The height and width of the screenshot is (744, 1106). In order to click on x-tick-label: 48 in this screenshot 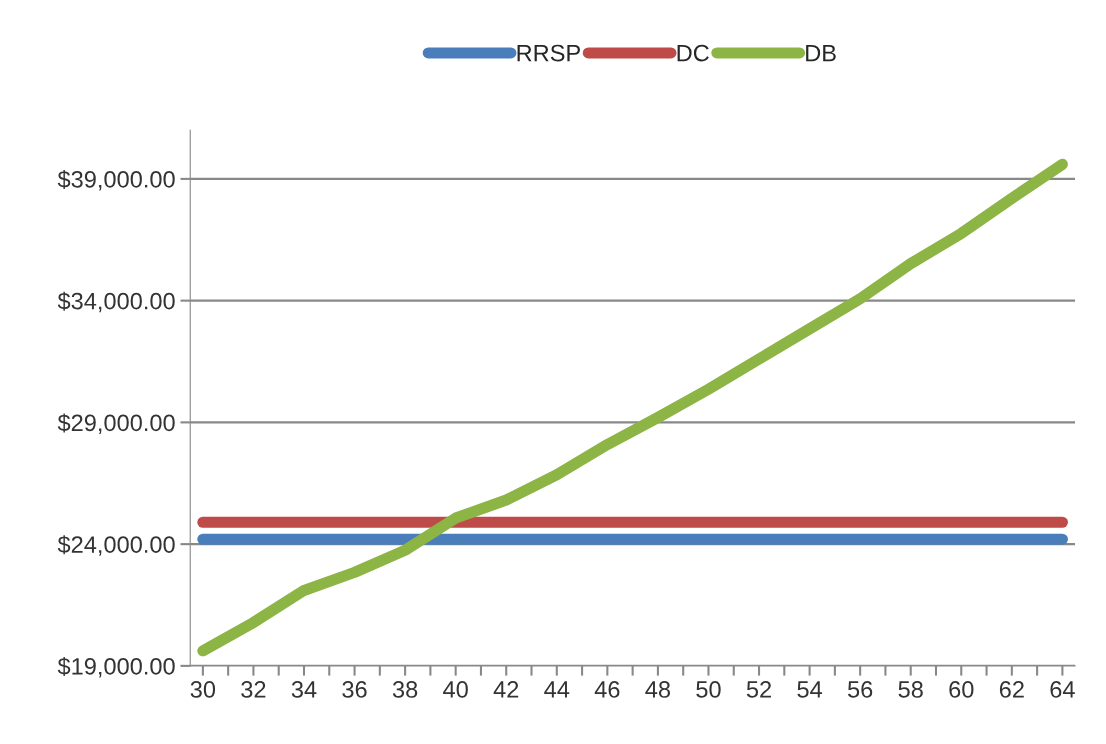, I will do `click(658, 689)`.